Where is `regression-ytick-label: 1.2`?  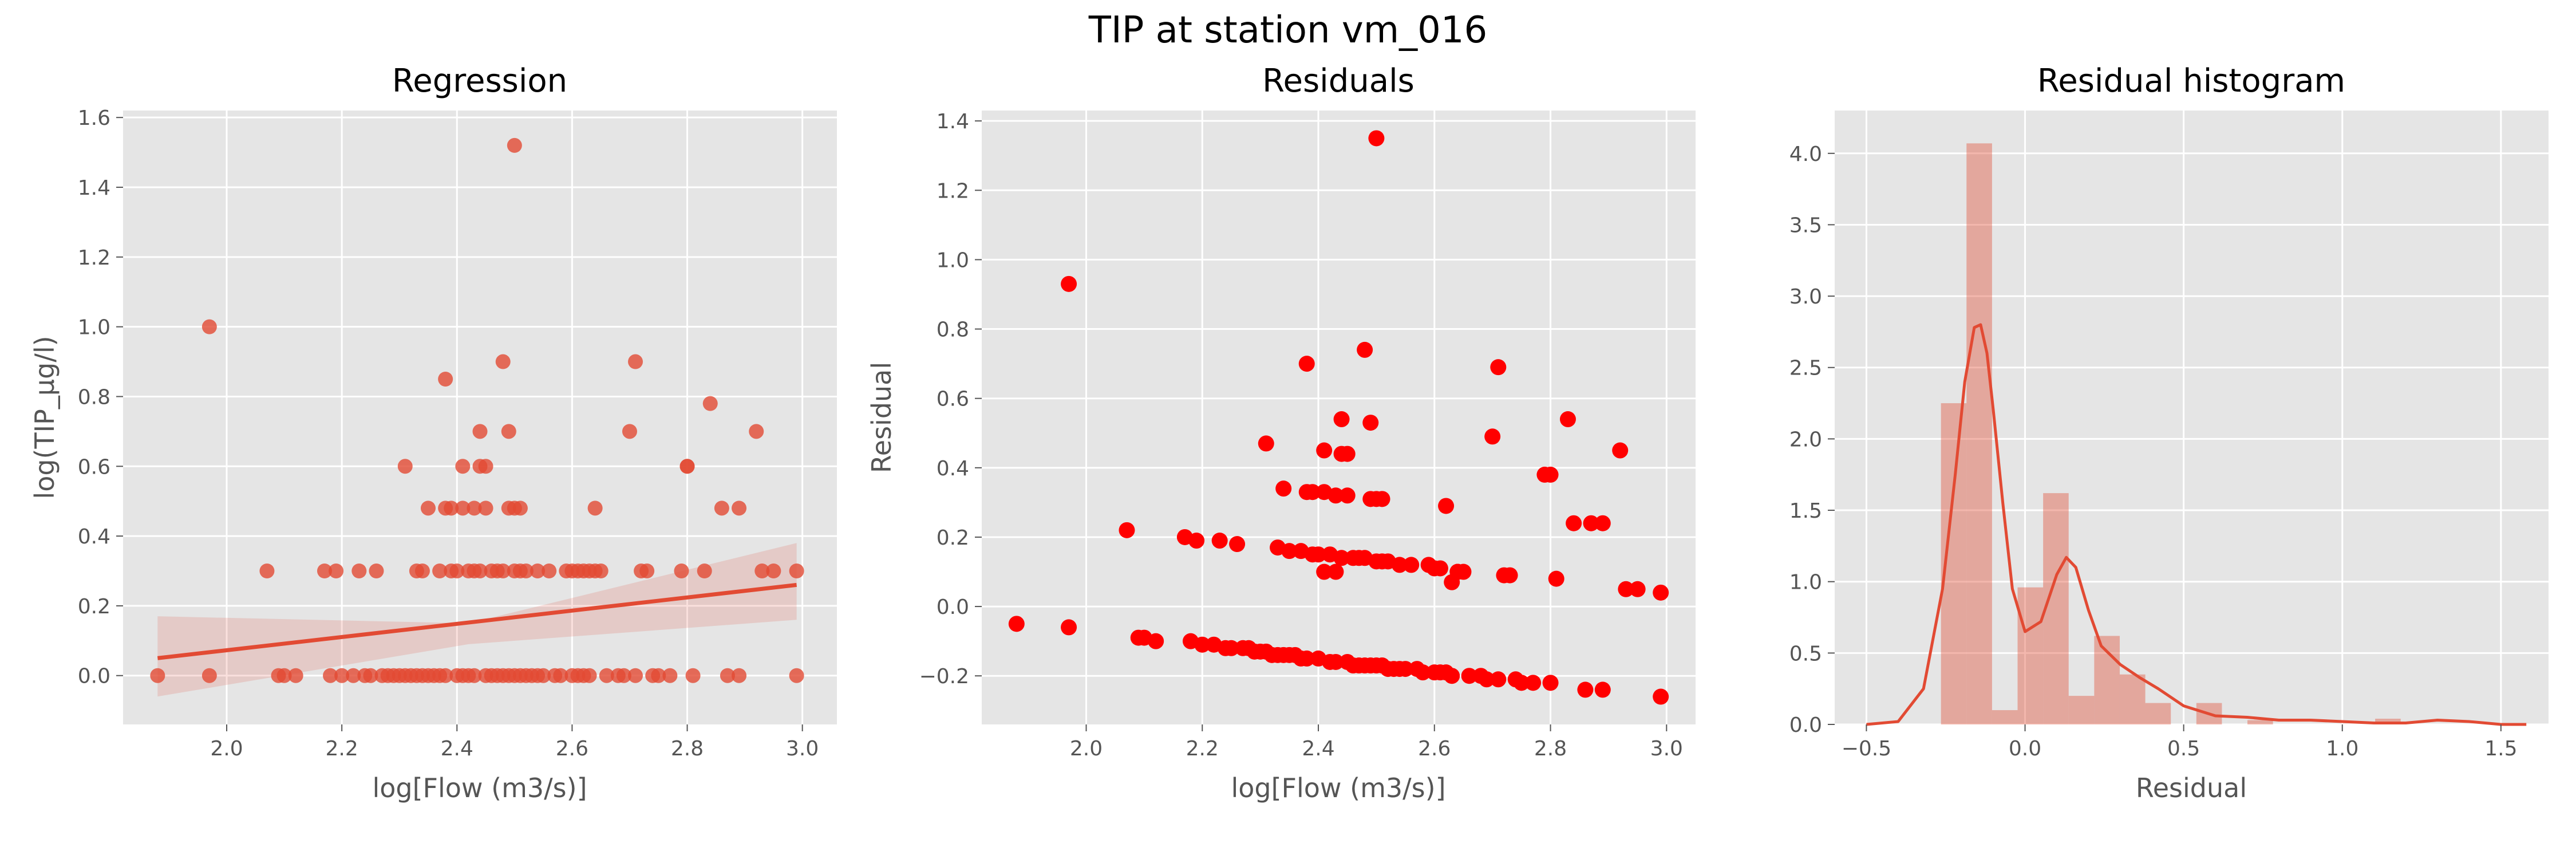
regression-ytick-label: 1.2 is located at coordinates (94, 258).